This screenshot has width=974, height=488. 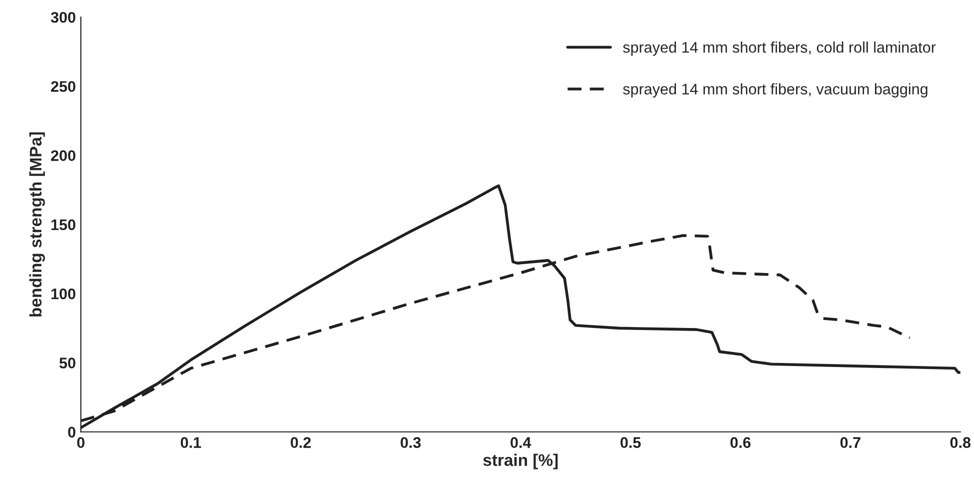 What do you see at coordinates (521, 442) in the screenshot?
I see `x-tick-label: 0.4` at bounding box center [521, 442].